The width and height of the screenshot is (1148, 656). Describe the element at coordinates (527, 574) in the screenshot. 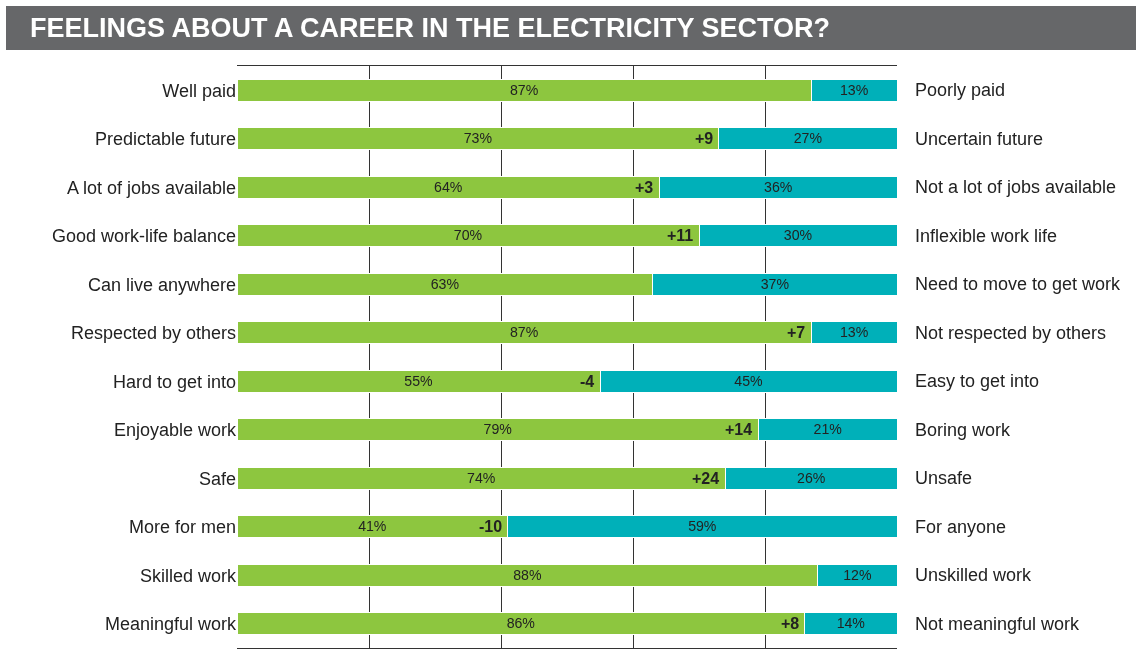

I see `data-label: 88%` at that location.